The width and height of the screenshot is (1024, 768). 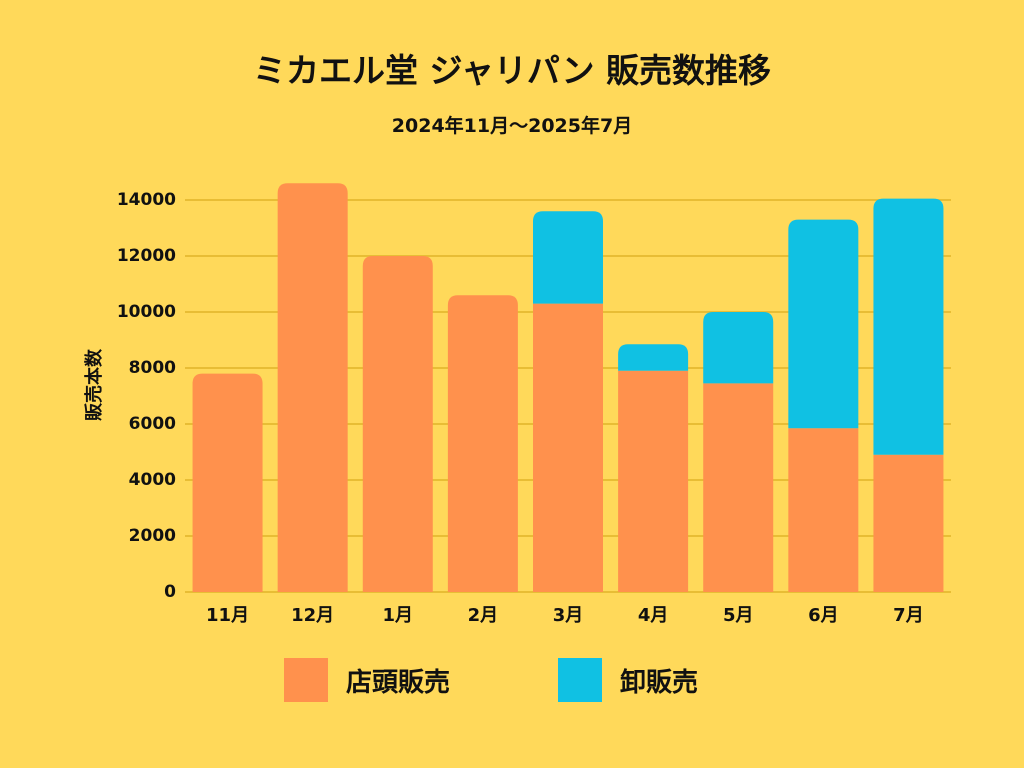 I want to click on legend-label-store-sales: 店頭販売, so click(x=398, y=682).